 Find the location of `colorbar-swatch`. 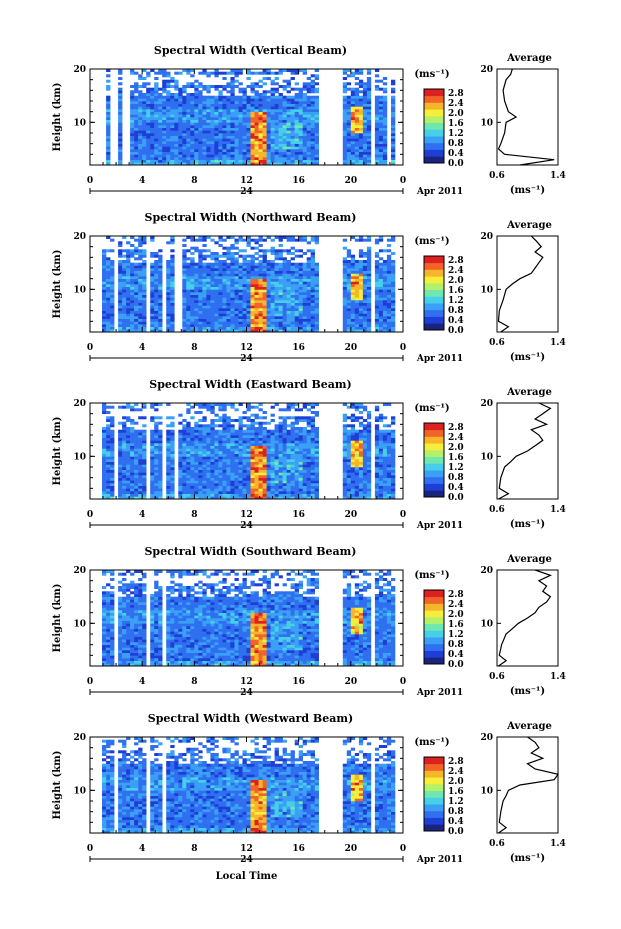

colorbar-swatch is located at coordinates (434, 146).